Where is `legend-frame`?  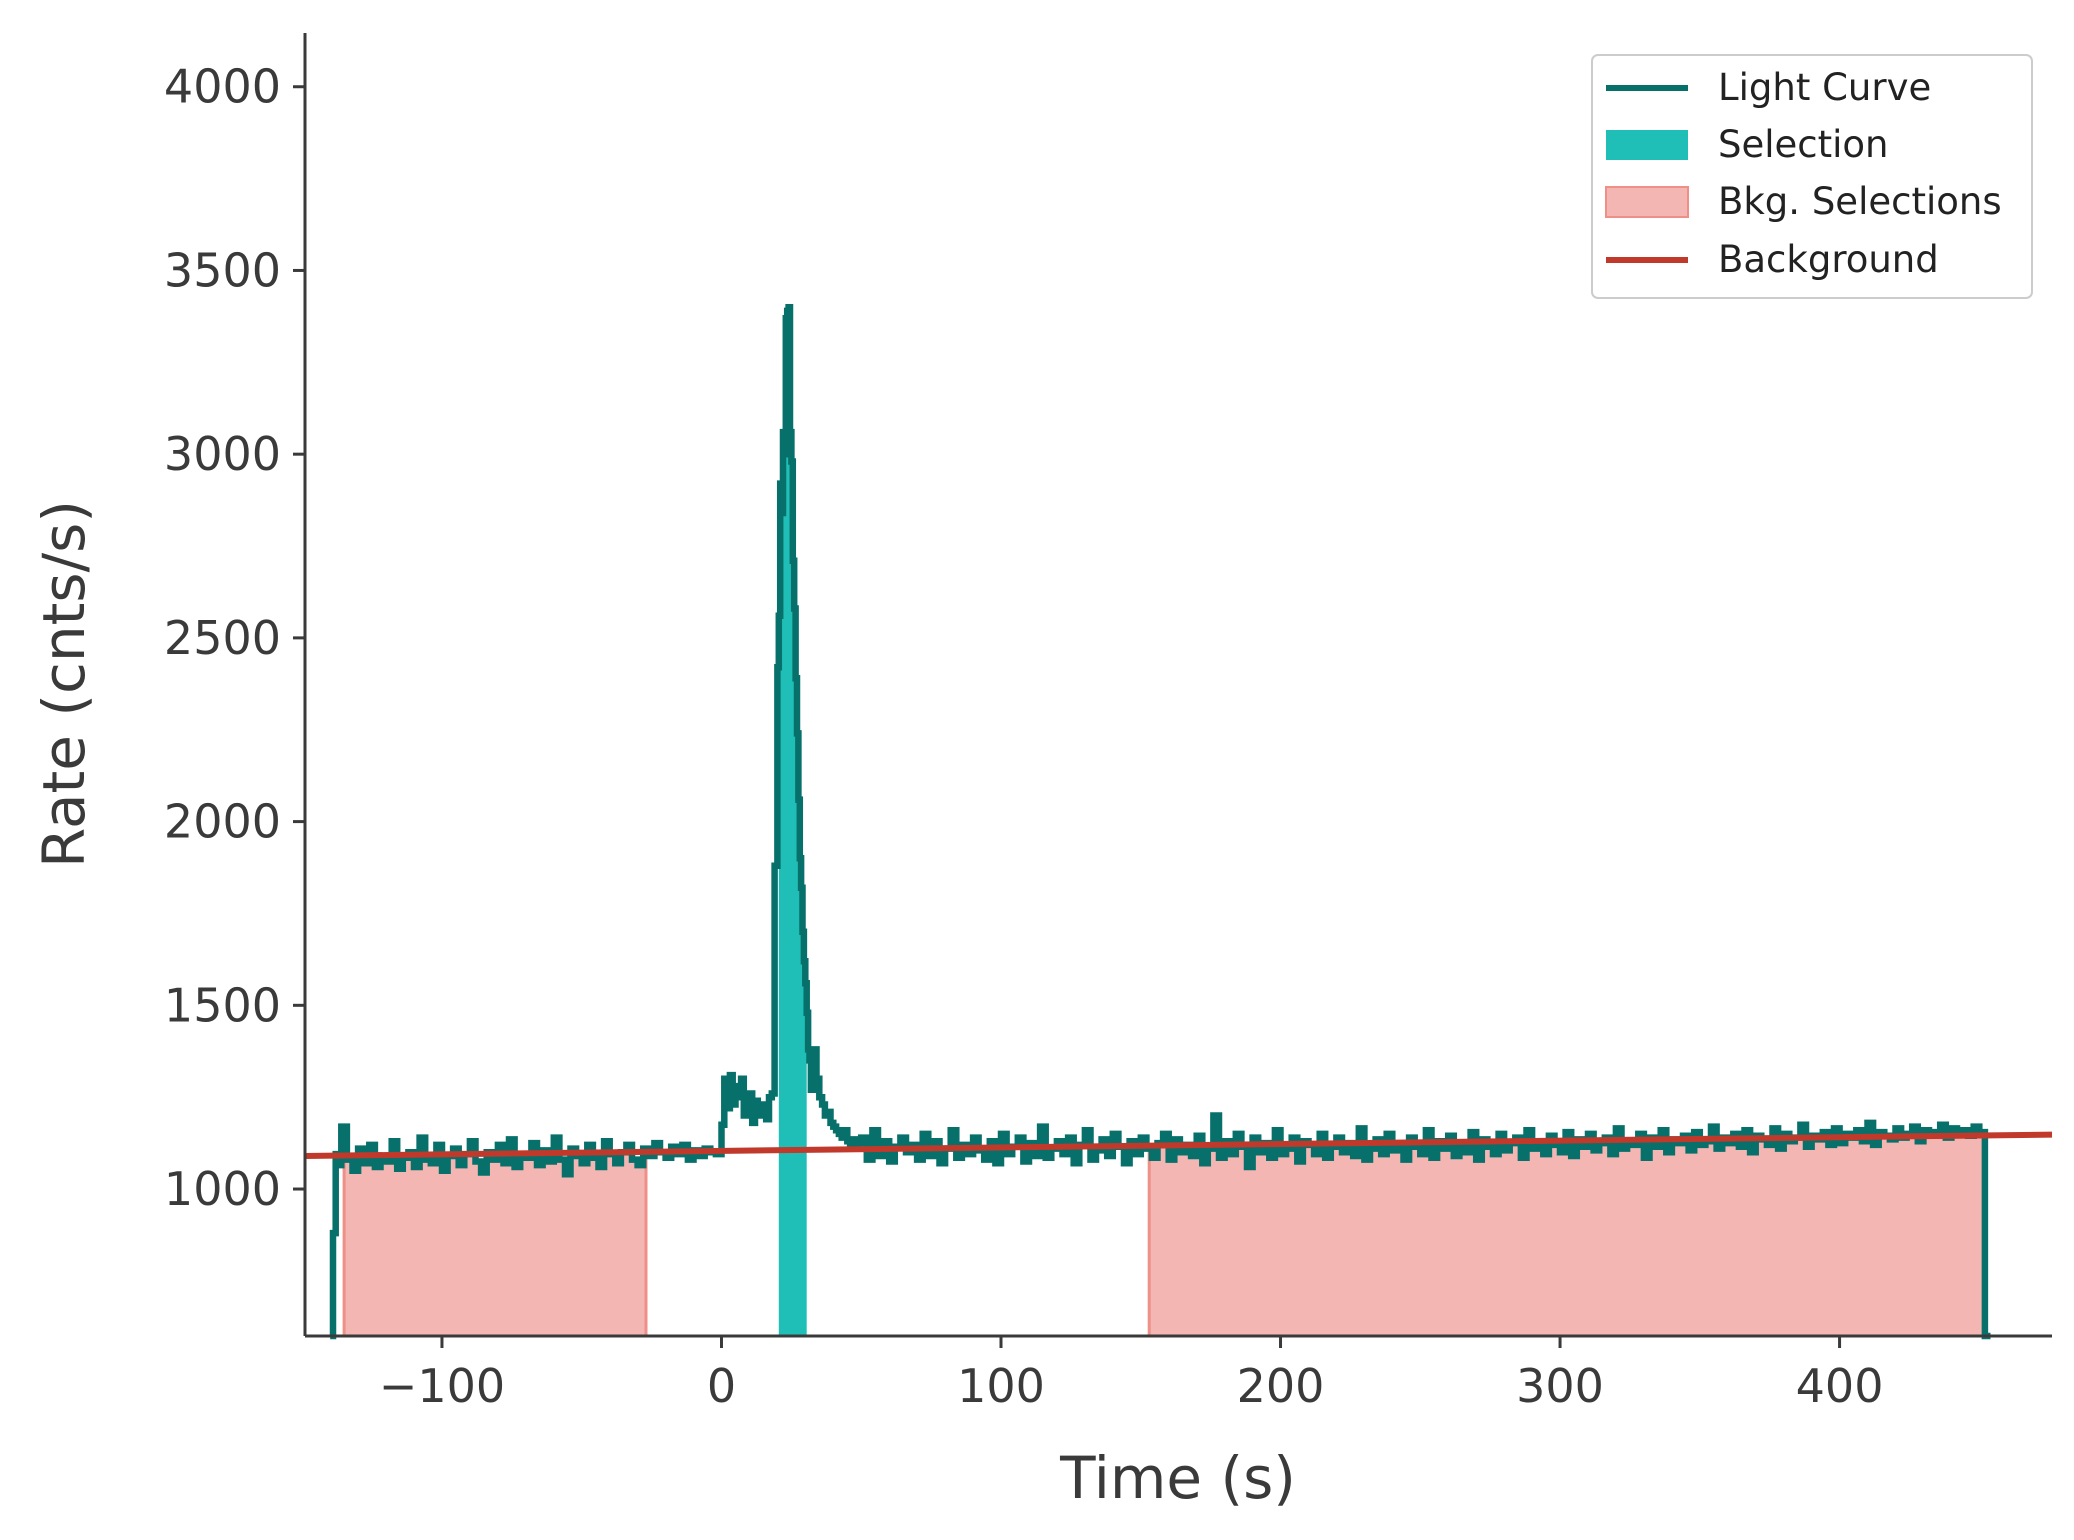 legend-frame is located at coordinates (1812, 176).